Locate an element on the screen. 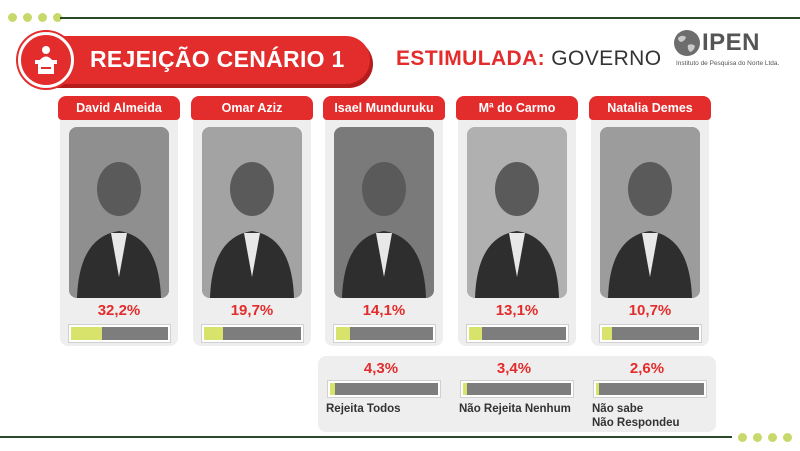 This screenshot has height=451, width=800. candidate-card: Omar Aziz 19,7% is located at coordinates (252, 221).